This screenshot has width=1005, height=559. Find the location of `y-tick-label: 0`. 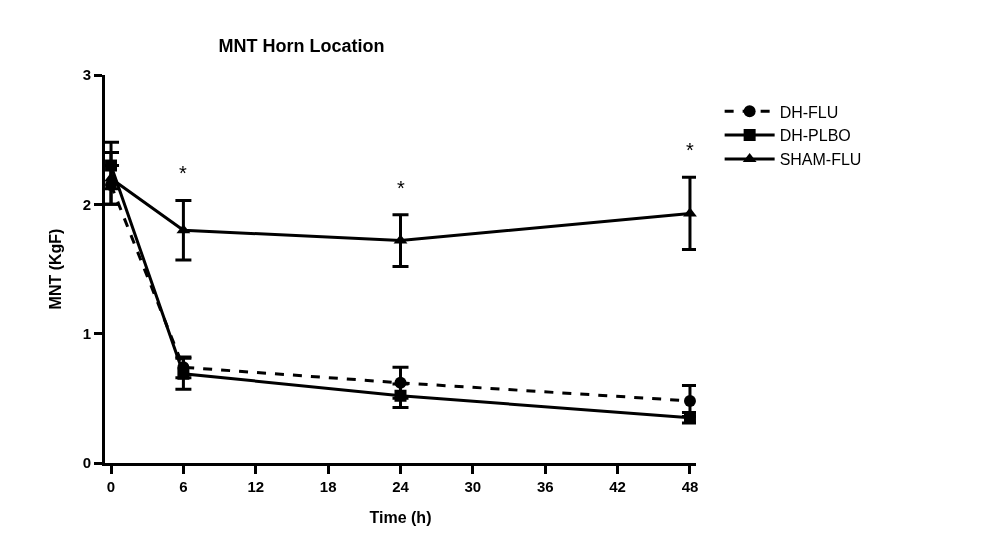

y-tick-label: 0 is located at coordinates (86, 463).